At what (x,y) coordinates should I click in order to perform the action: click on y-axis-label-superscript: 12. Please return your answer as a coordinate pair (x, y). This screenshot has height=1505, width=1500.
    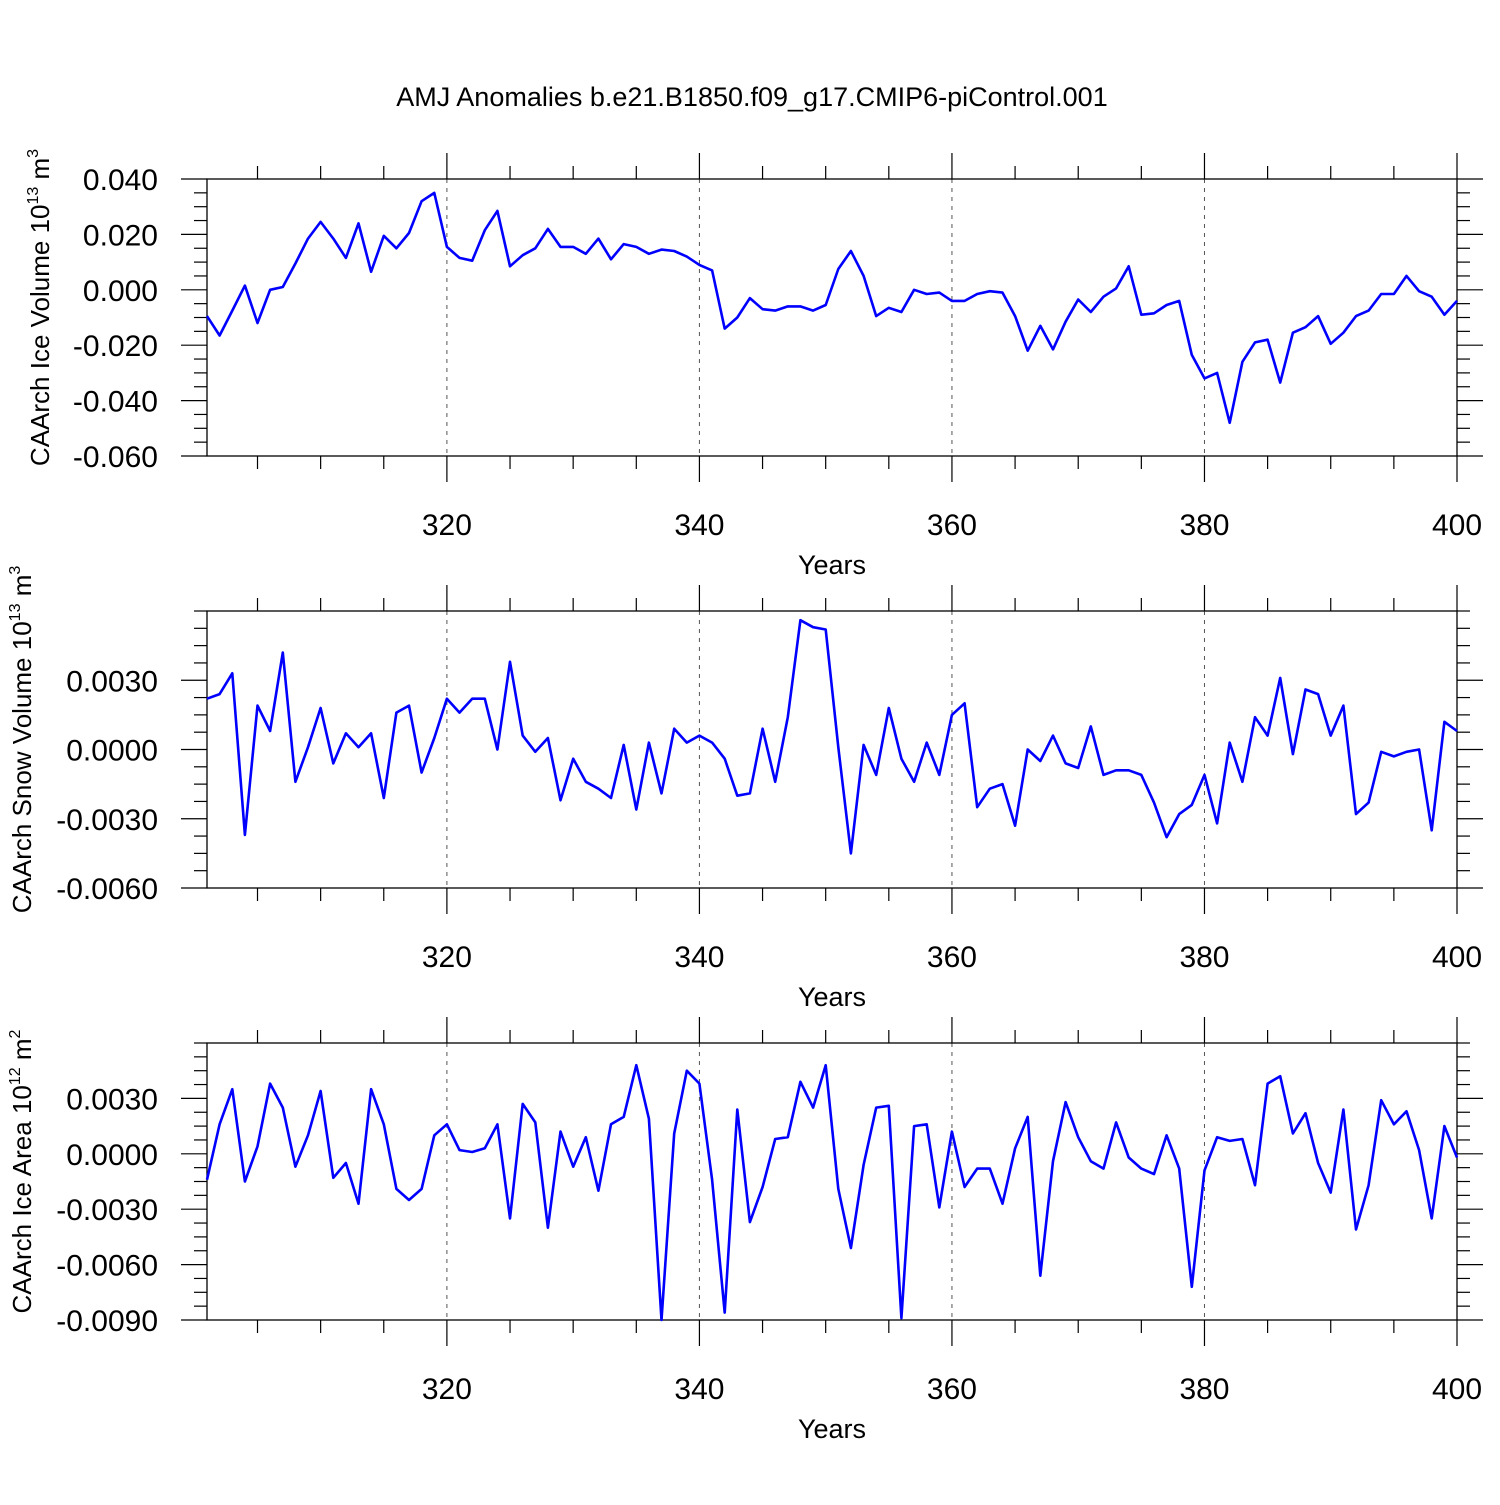
    Looking at the image, I should click on (15, 1076).